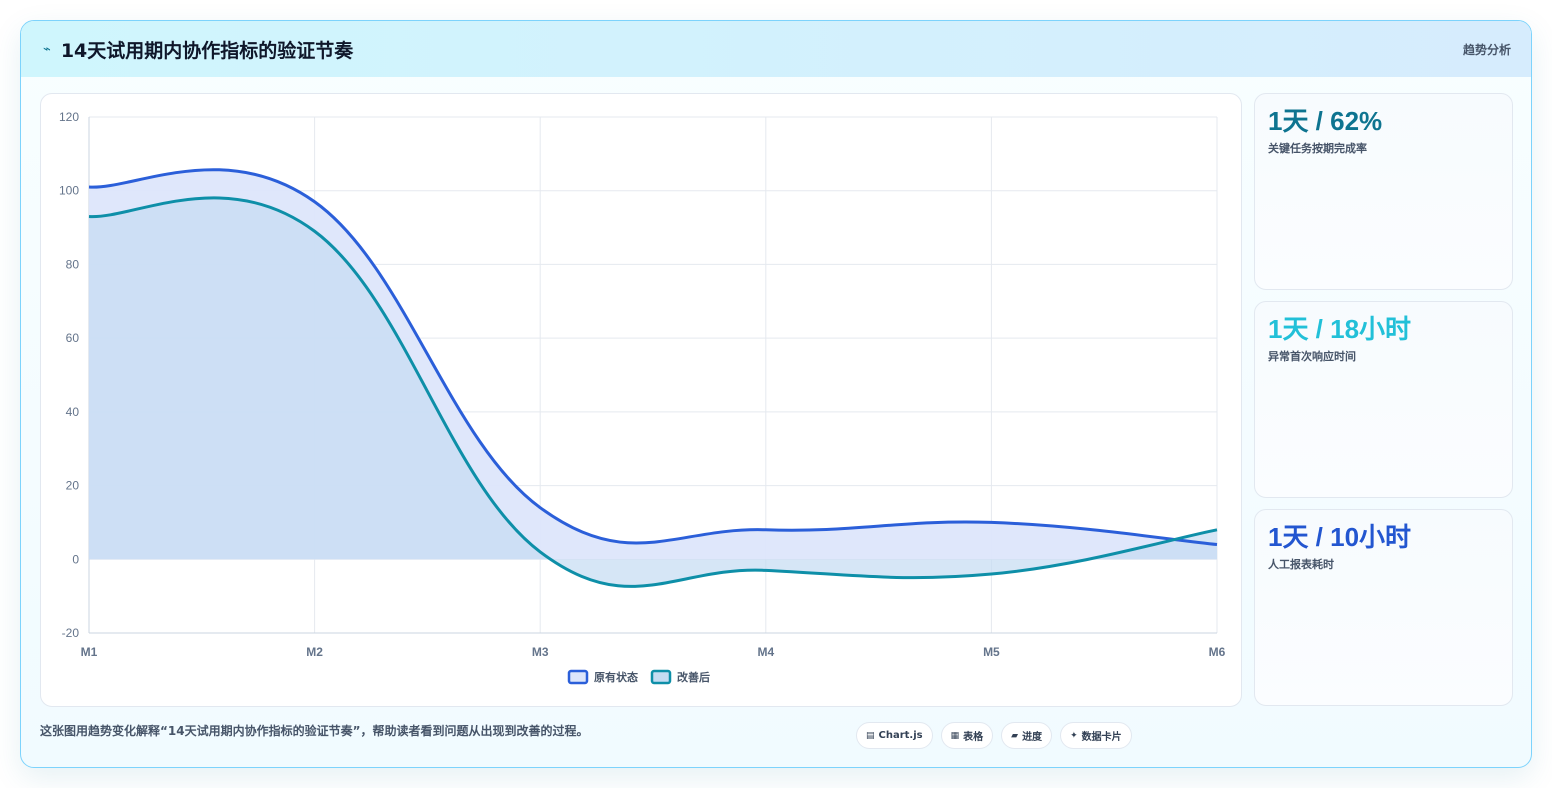  I want to click on y-tick-label: 20, so click(73, 486).